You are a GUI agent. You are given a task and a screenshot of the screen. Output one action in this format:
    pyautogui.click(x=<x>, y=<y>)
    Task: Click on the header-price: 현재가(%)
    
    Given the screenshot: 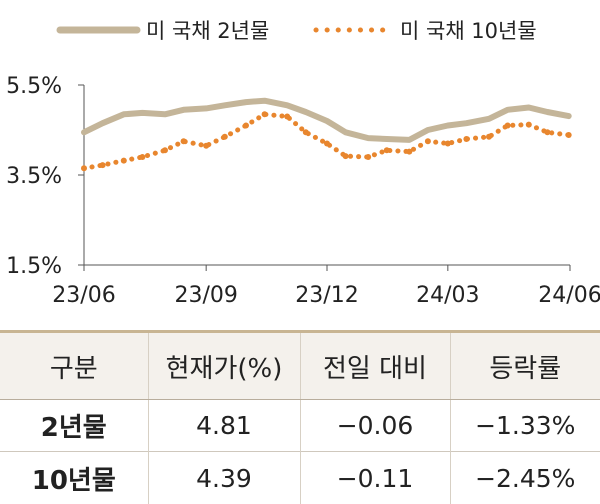 What is the action you would take?
    pyautogui.click(x=223, y=365)
    